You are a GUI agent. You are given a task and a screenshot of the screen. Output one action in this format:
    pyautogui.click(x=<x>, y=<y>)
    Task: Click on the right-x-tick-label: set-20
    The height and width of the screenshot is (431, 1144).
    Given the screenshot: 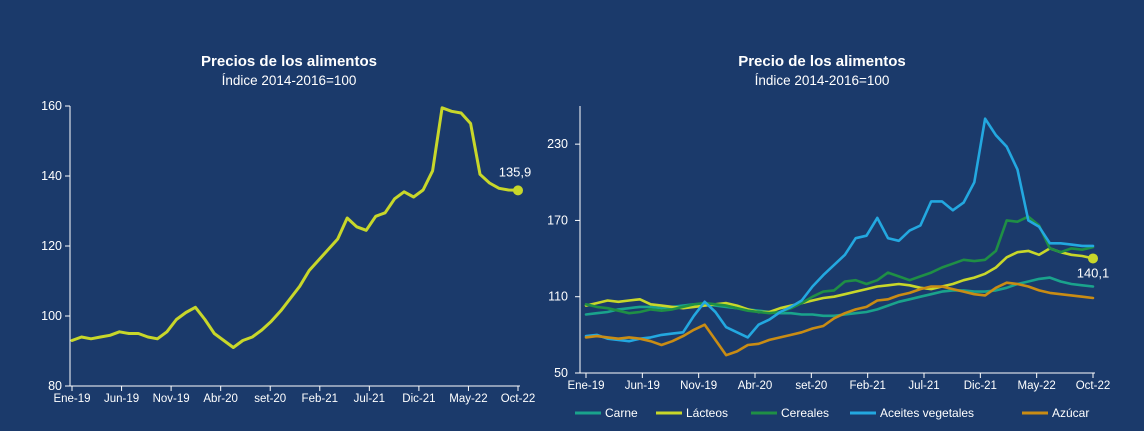 What is the action you would take?
    pyautogui.click(x=811, y=386)
    